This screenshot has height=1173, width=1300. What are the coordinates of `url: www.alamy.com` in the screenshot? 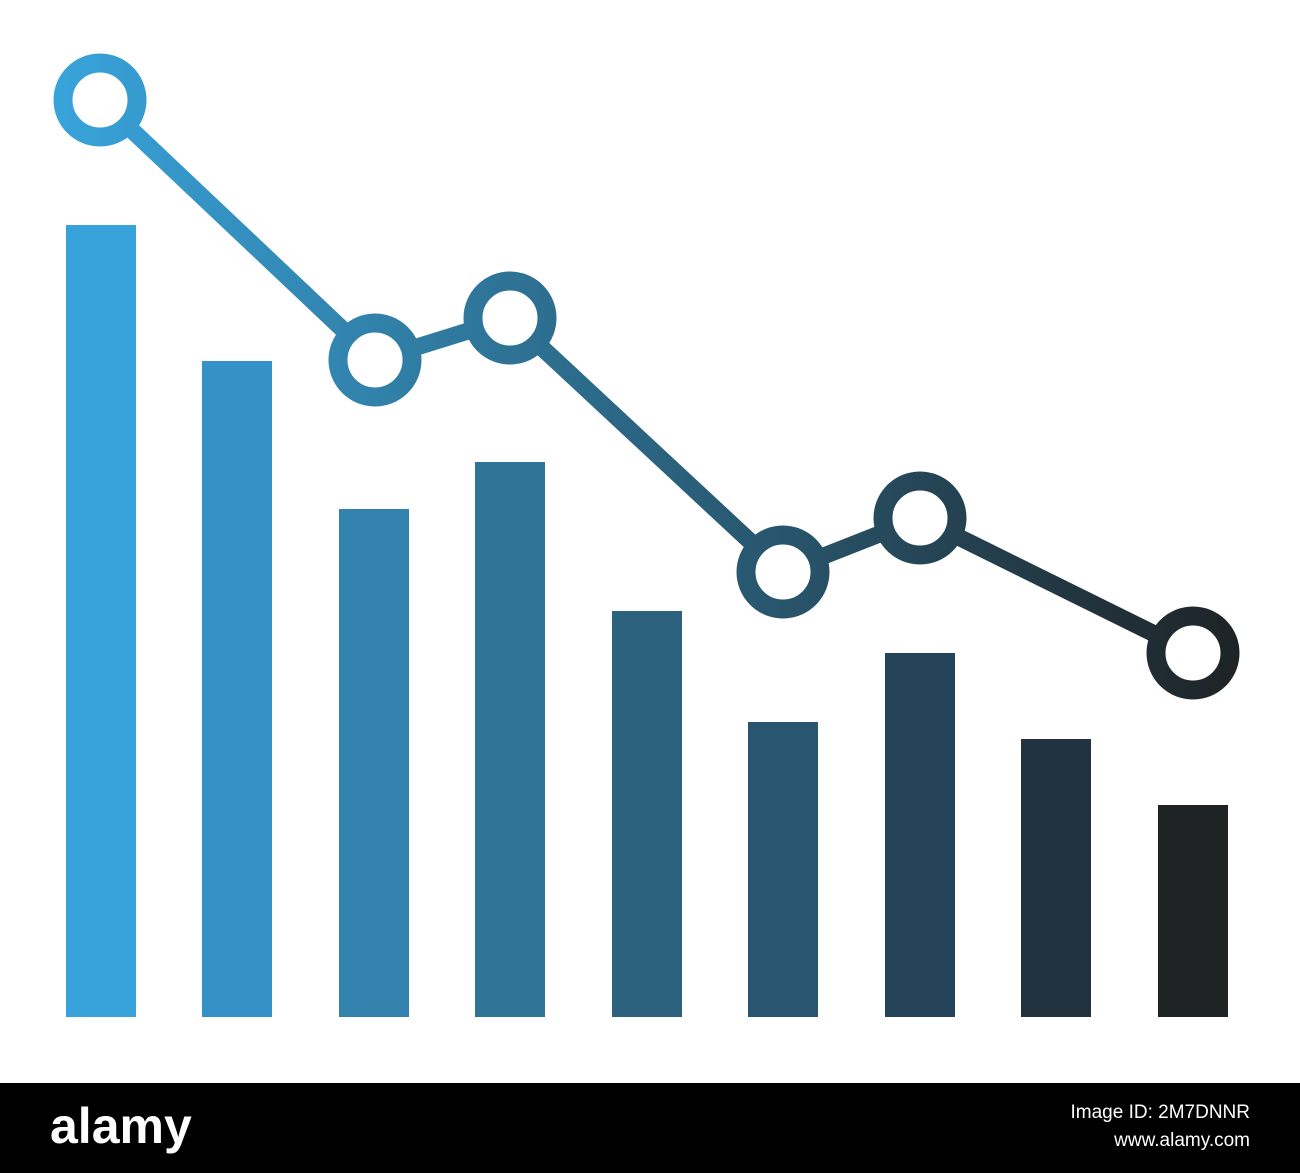 It's located at (1181, 1140).